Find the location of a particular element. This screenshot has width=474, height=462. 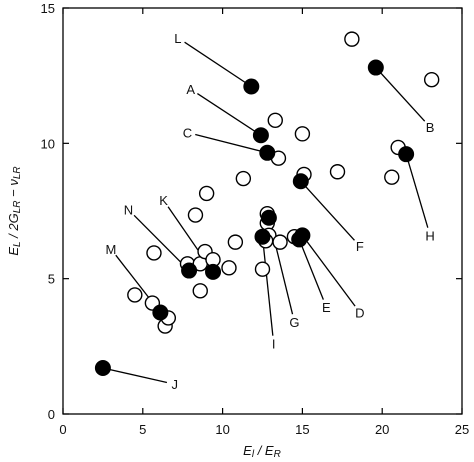

leader-line-C is located at coordinates (231, 143).